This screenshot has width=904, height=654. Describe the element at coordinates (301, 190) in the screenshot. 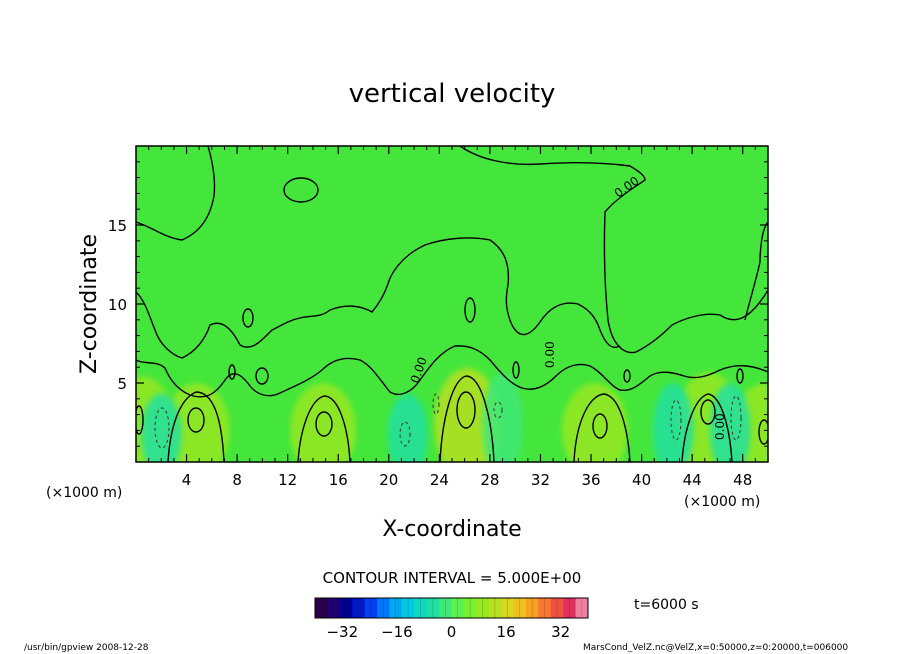

I see `contour-blob` at that location.